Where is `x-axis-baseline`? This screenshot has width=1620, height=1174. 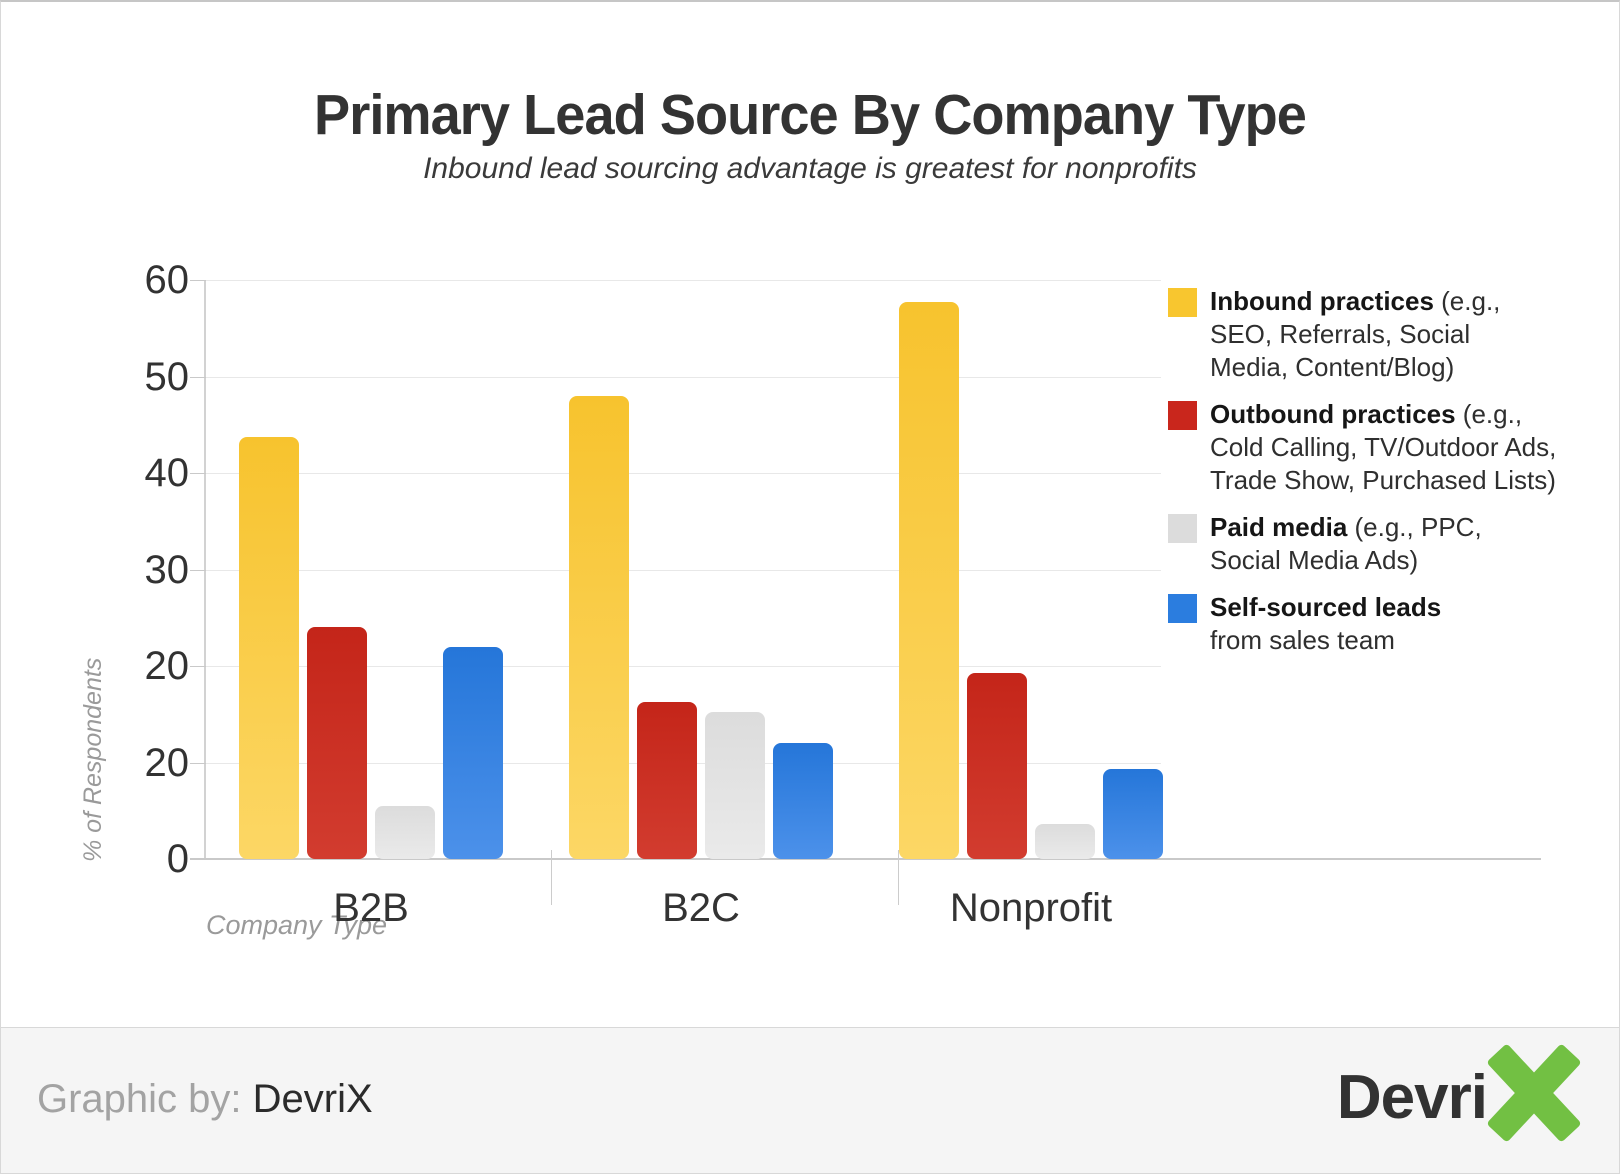
x-axis-baseline is located at coordinates (865, 859).